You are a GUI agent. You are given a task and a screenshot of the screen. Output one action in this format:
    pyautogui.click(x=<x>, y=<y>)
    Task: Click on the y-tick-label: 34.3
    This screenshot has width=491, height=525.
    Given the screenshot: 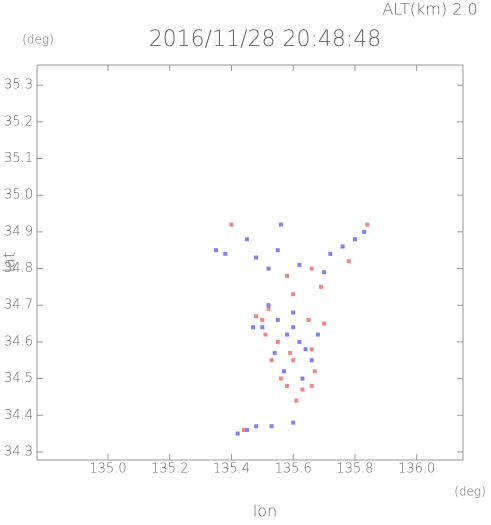 What is the action you would take?
    pyautogui.click(x=18, y=451)
    